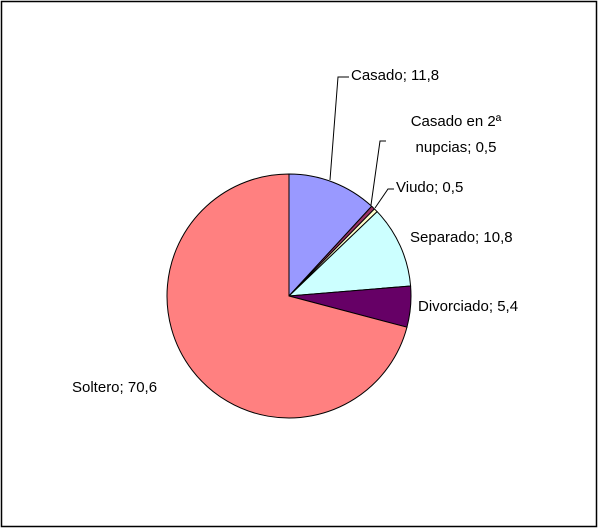  I want to click on data-label: Soltero; 70,6, so click(115, 387).